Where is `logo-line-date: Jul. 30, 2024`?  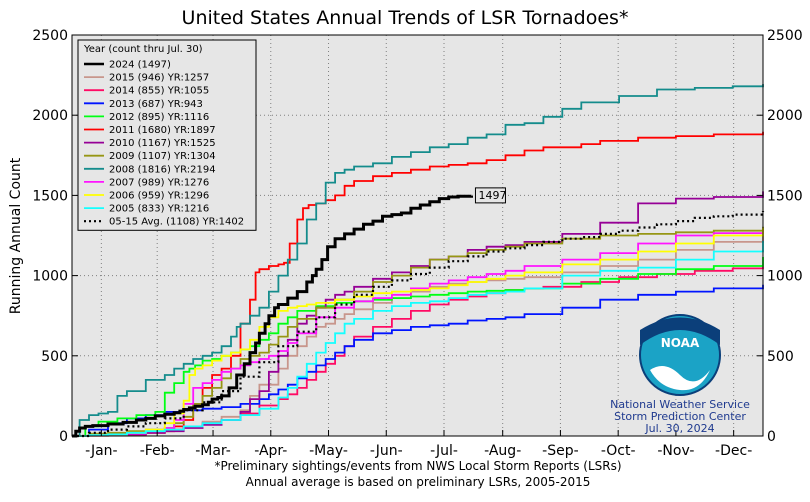 logo-line-date: Jul. 30, 2024 is located at coordinates (679, 428).